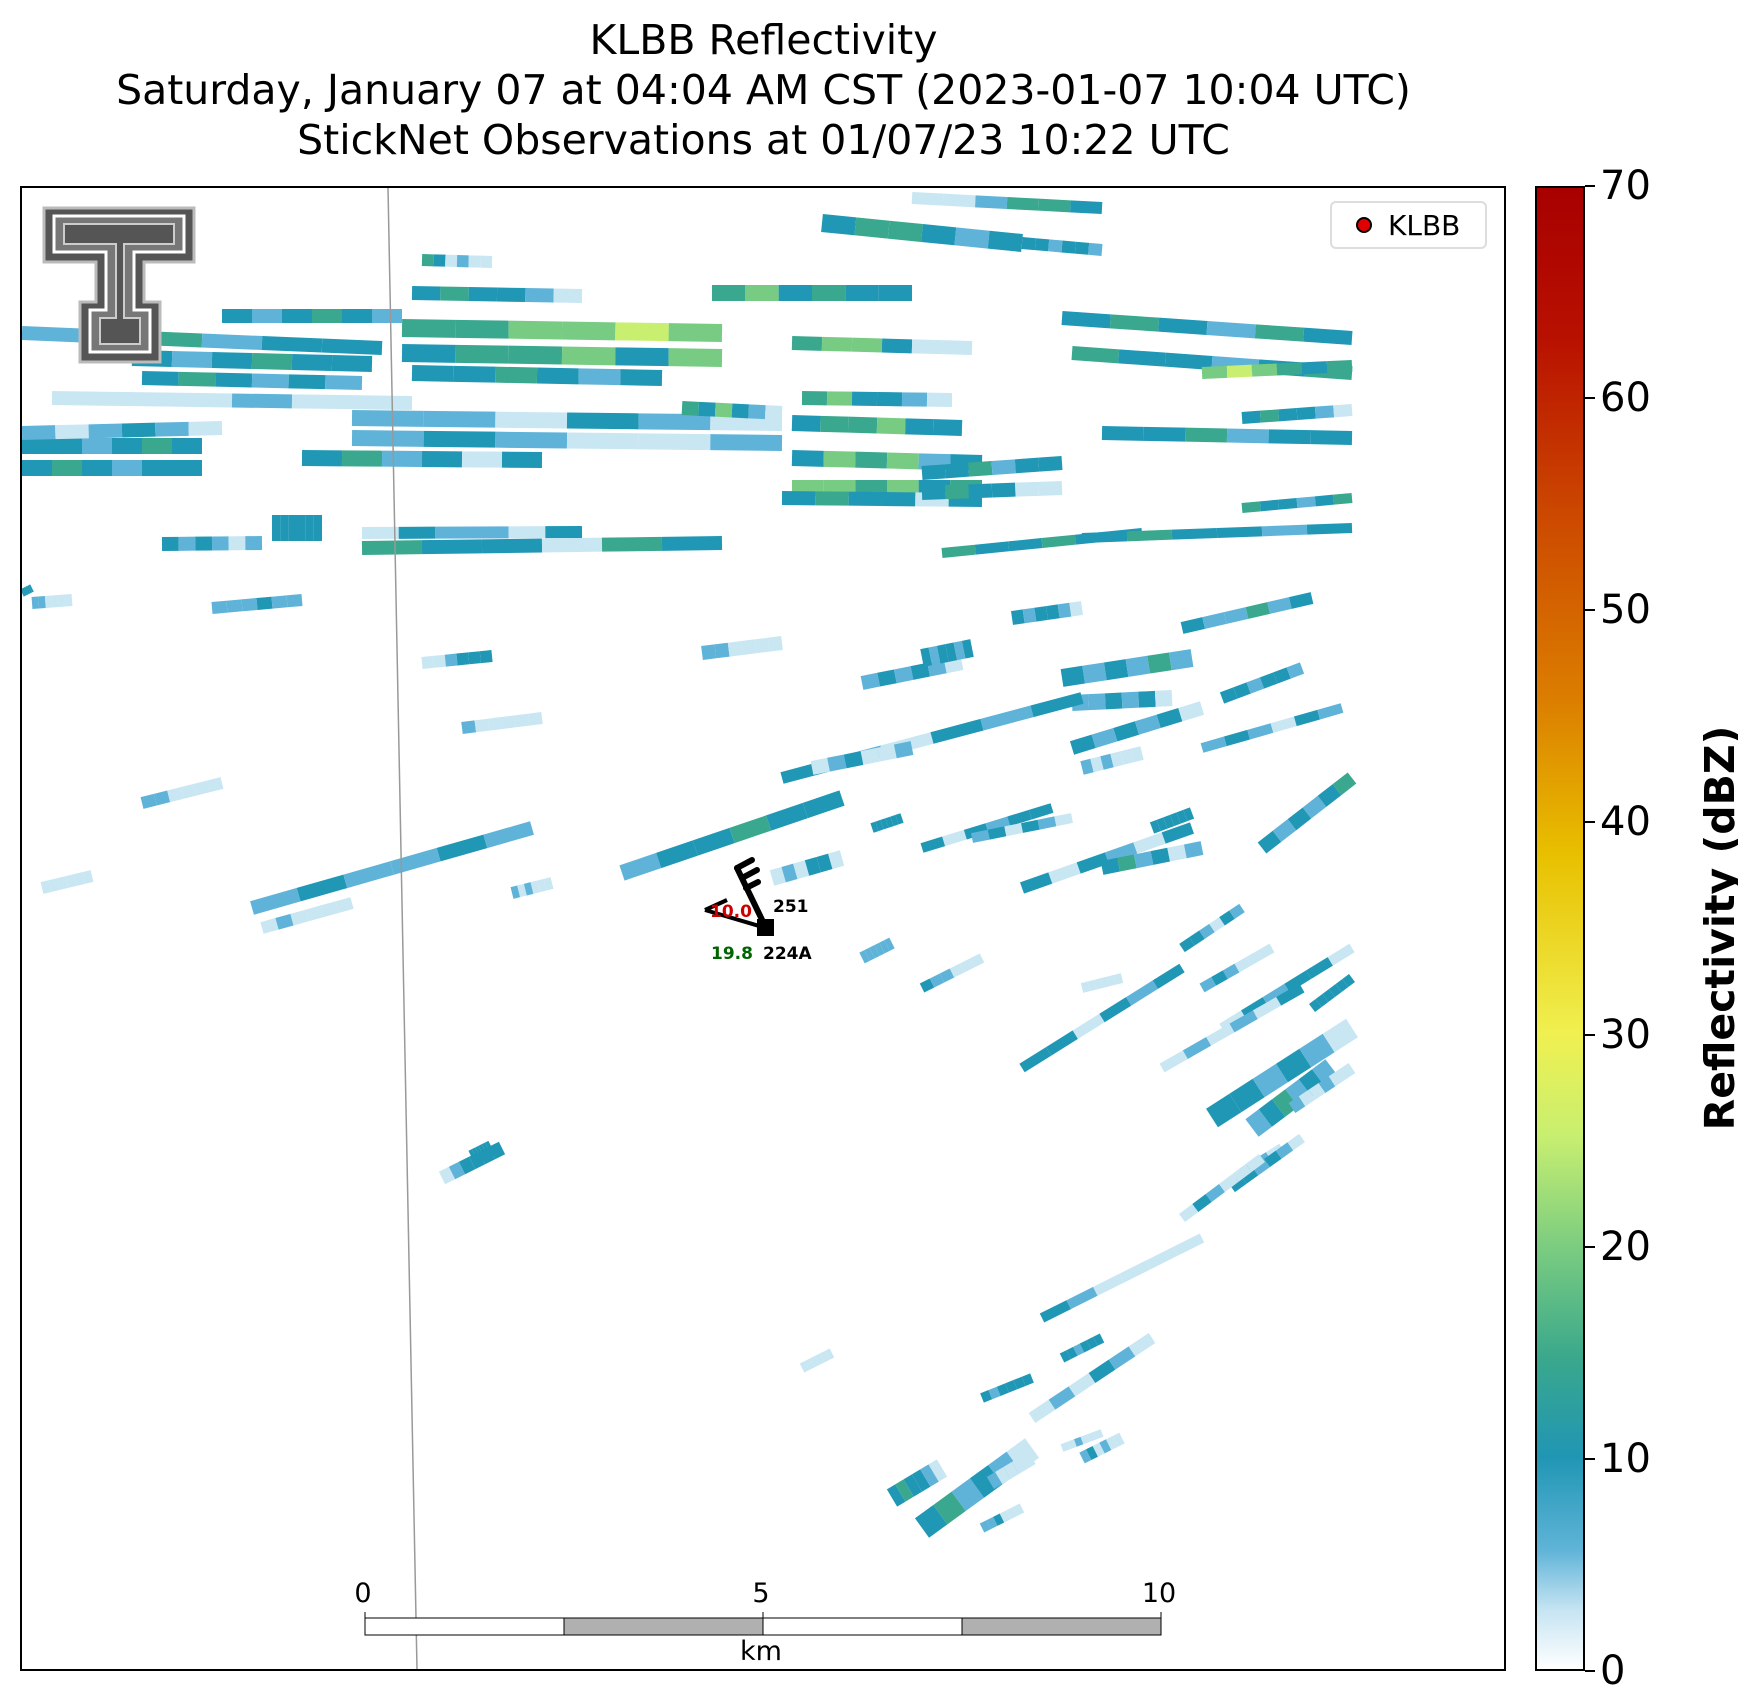  What do you see at coordinates (1613, 1671) in the screenshot?
I see `colorbar-tick-label: 0` at bounding box center [1613, 1671].